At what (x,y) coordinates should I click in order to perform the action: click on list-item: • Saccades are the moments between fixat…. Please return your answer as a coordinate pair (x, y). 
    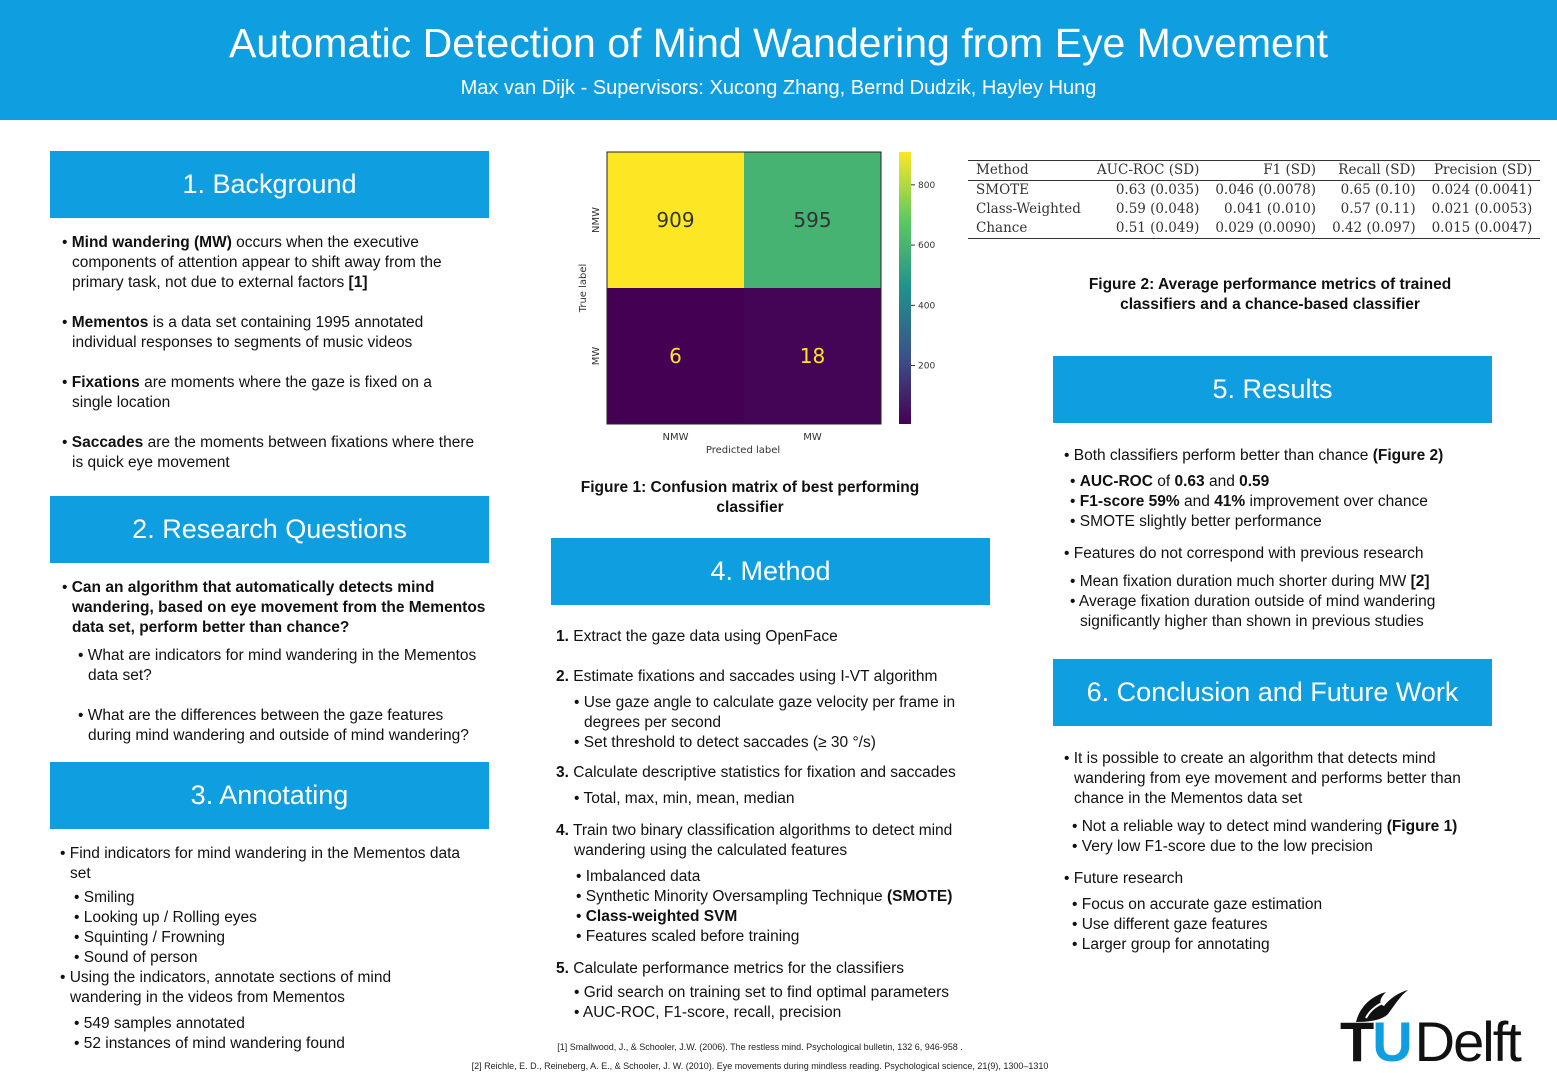
    Looking at the image, I should click on (268, 452).